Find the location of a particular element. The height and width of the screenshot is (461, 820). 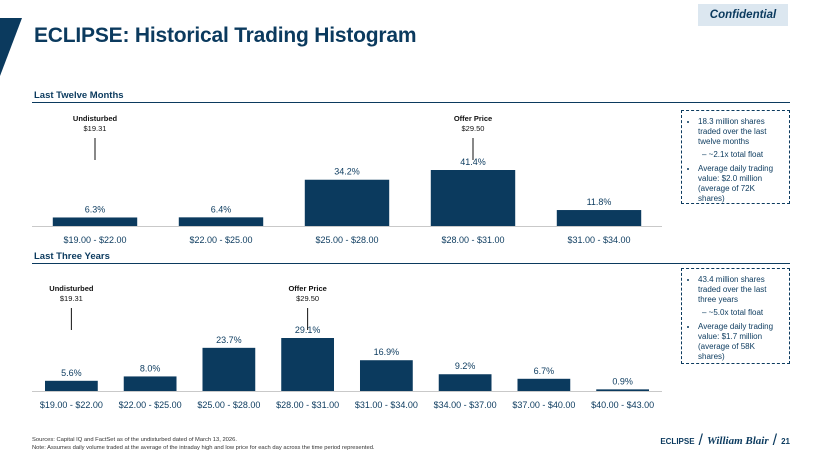

bar-value-label: 6.3% is located at coordinates (95, 209).